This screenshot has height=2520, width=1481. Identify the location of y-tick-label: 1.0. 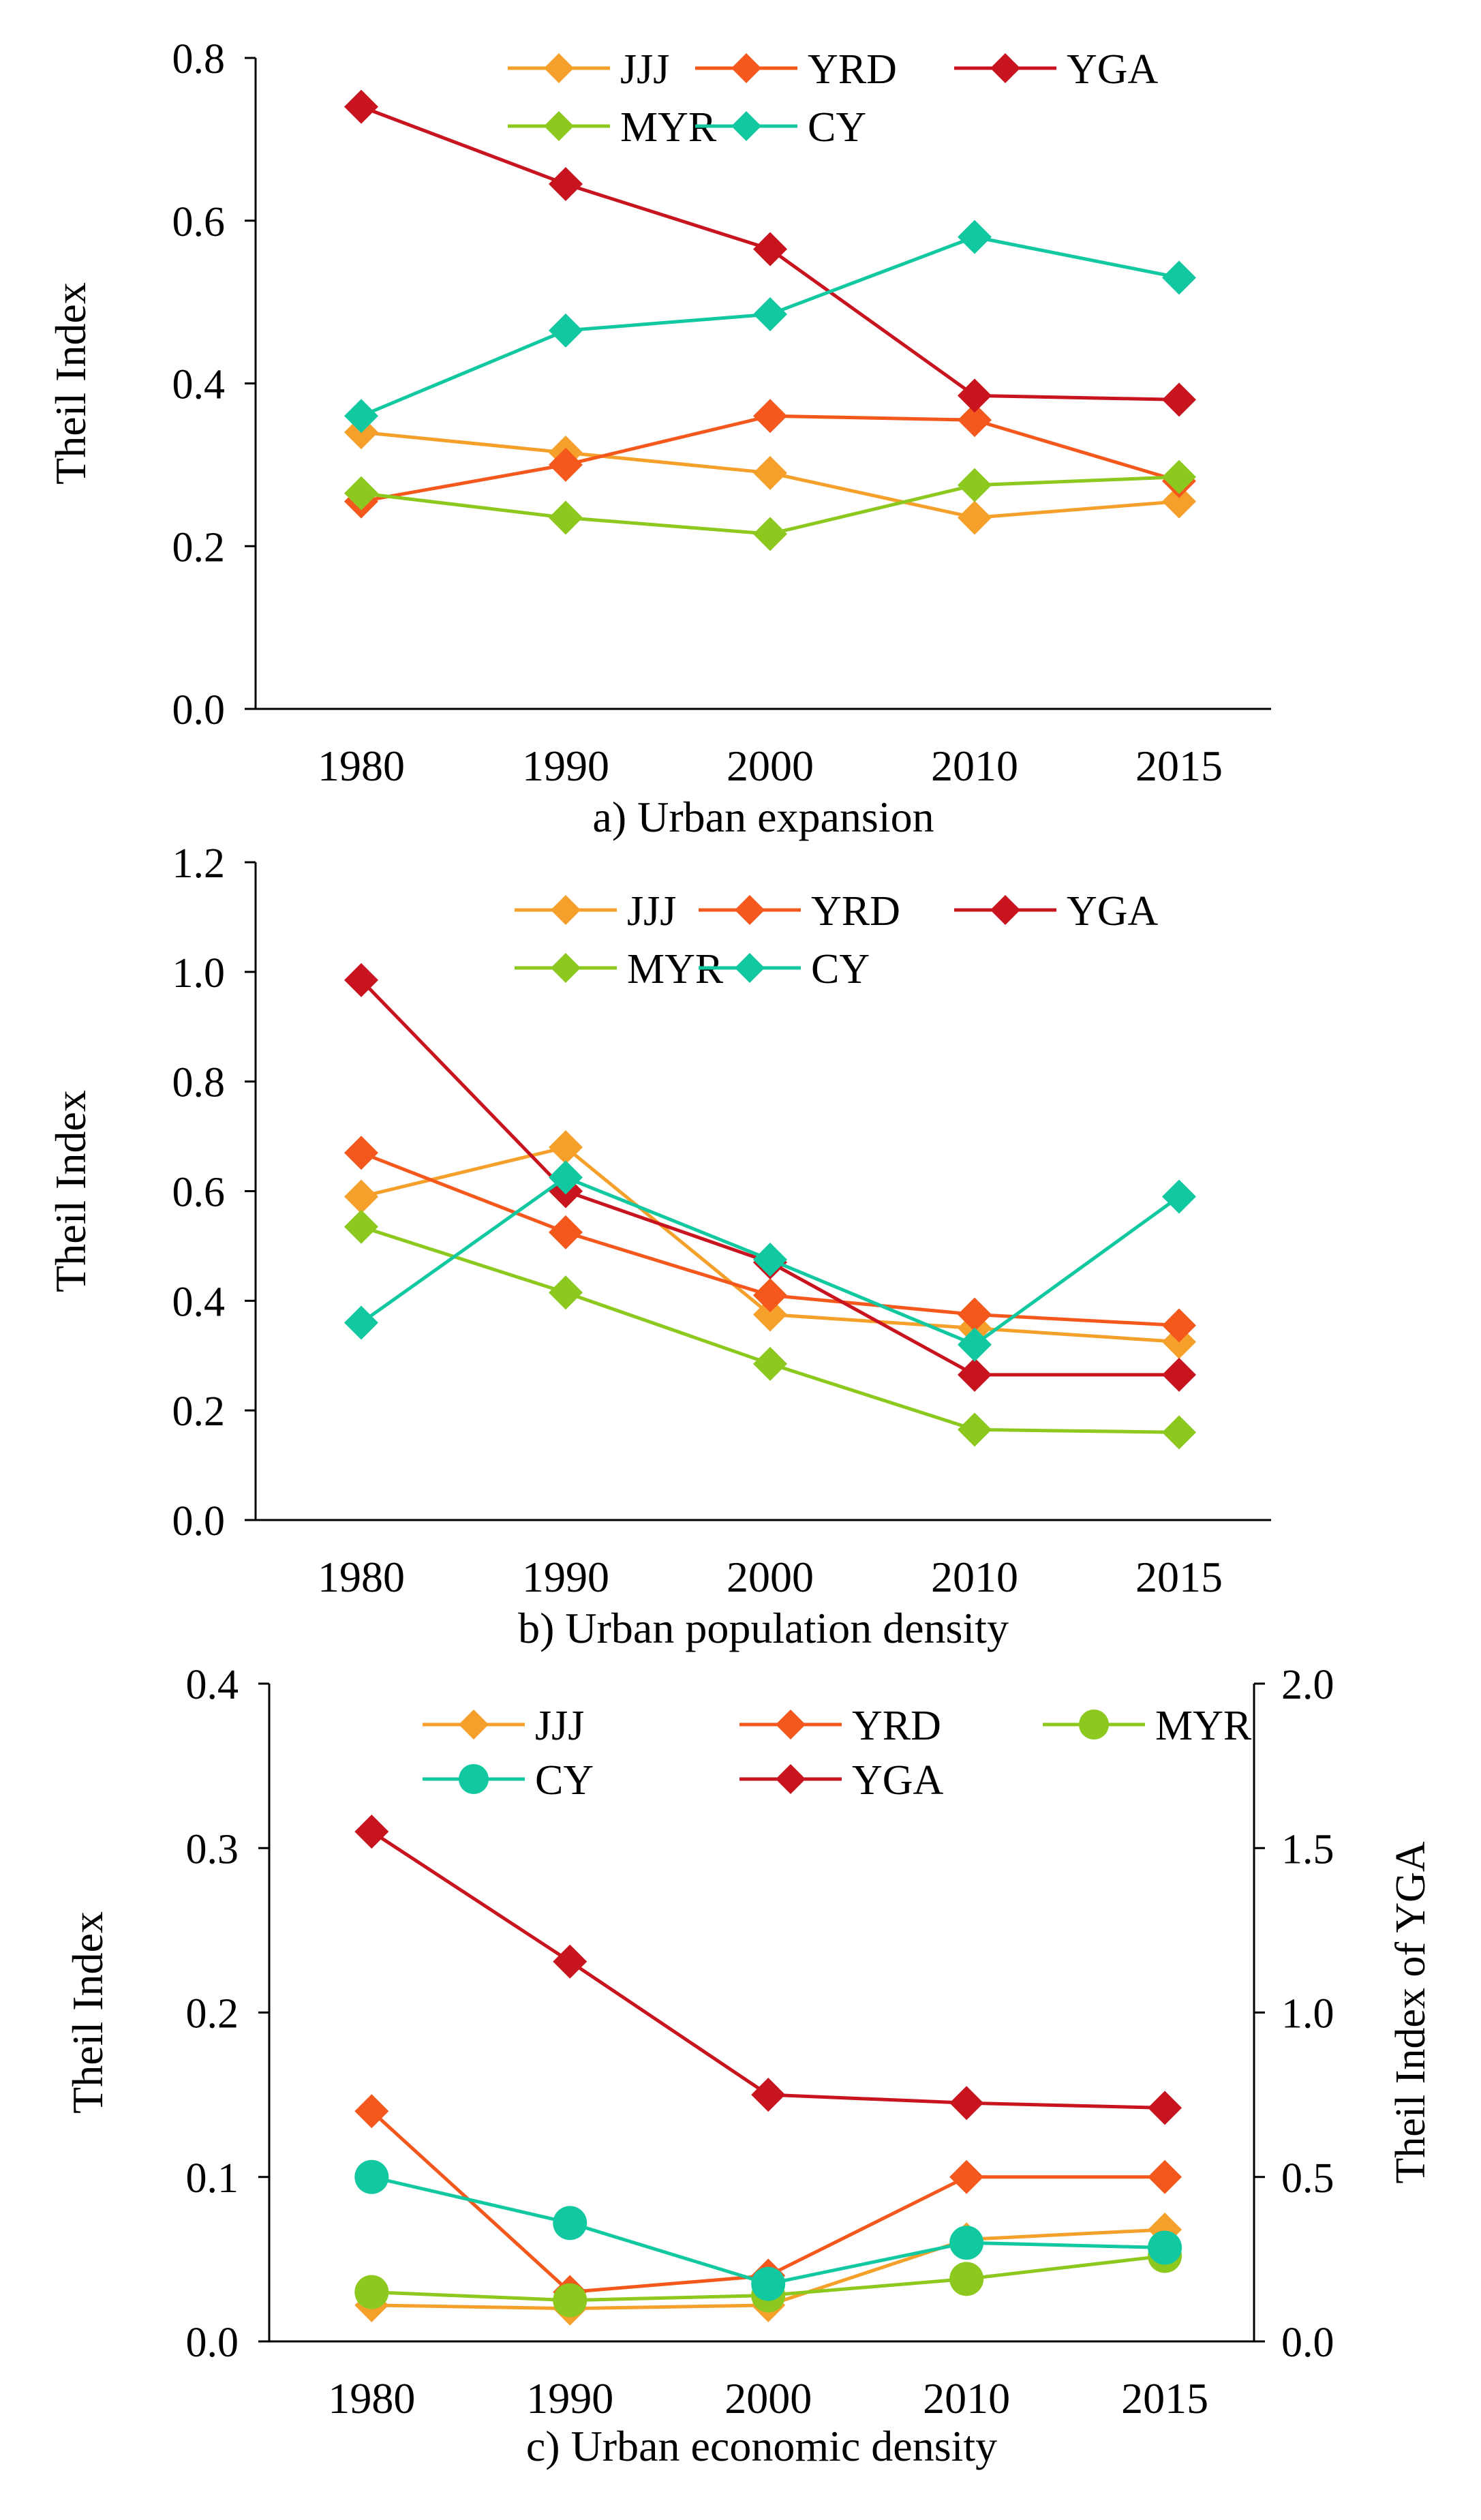
(199, 973).